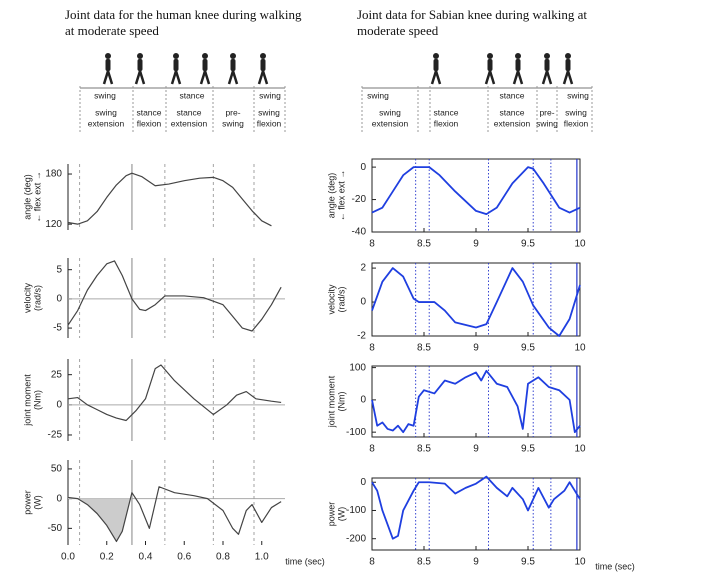  Describe the element at coordinates (361, 336) in the screenshot. I see `y-tick-label: -2` at that location.